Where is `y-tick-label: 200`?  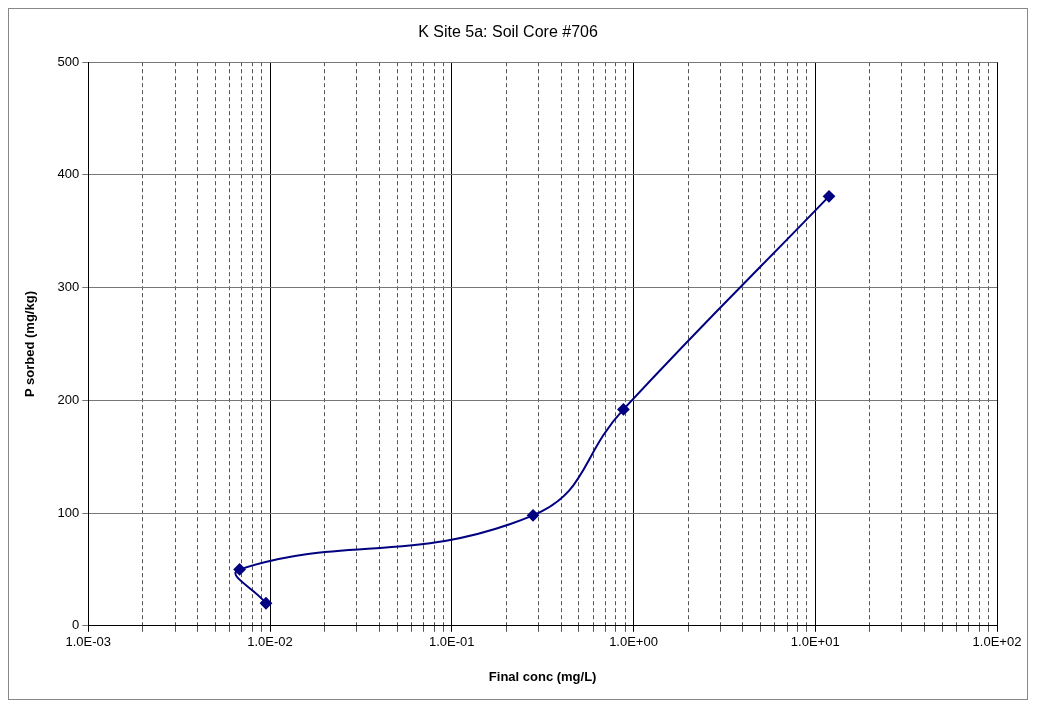 y-tick-label: 200 is located at coordinates (68, 399).